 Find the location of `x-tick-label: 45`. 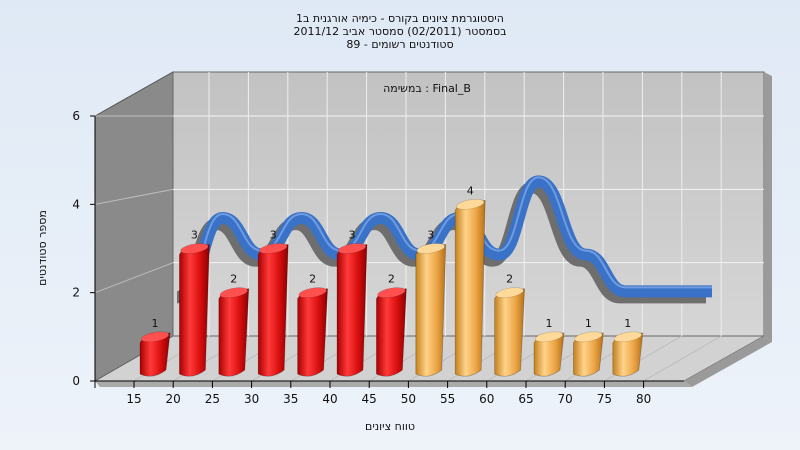

x-tick-label: 45 is located at coordinates (369, 399).